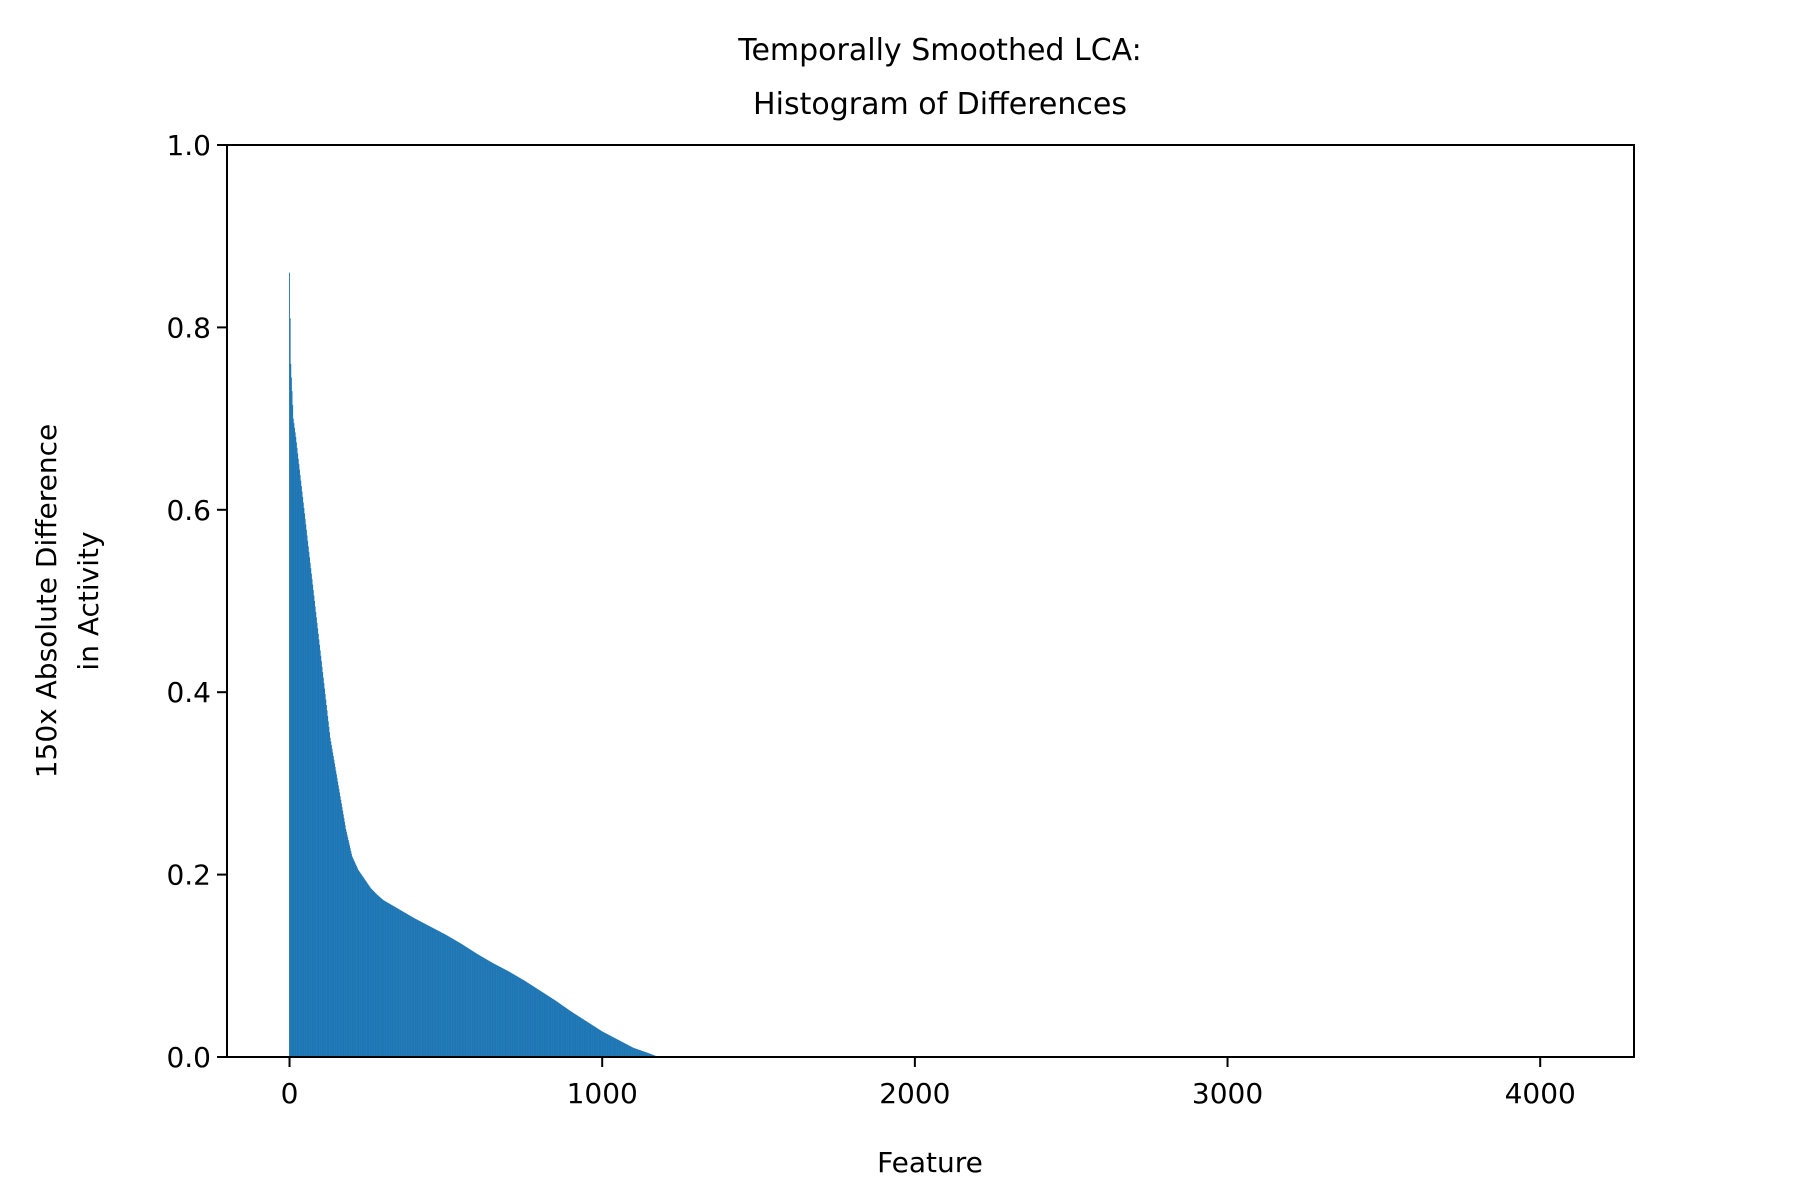 This screenshot has height=1200, width=1800. What do you see at coordinates (928, 1083) in the screenshot?
I see `x-axis: 0 1000 2000 3000 4000` at bounding box center [928, 1083].